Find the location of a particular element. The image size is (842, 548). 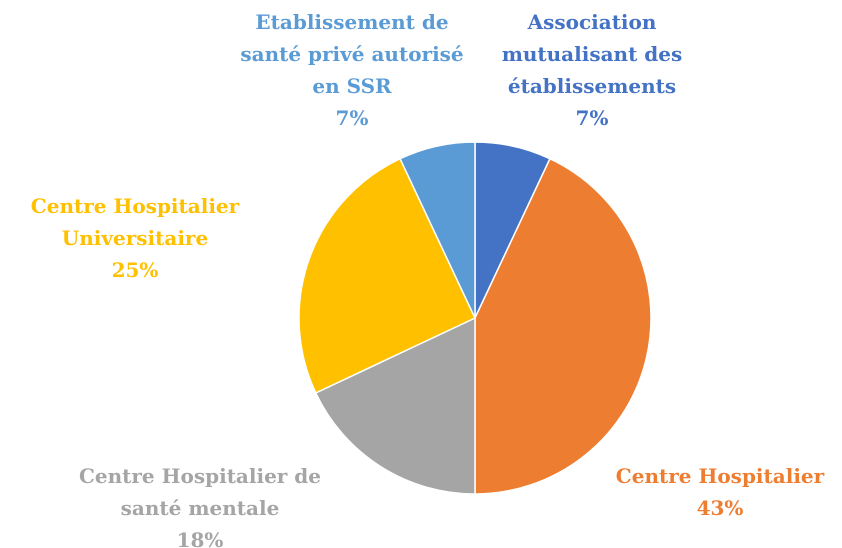

category-name: Centre Hospitalier is located at coordinates (720, 476).